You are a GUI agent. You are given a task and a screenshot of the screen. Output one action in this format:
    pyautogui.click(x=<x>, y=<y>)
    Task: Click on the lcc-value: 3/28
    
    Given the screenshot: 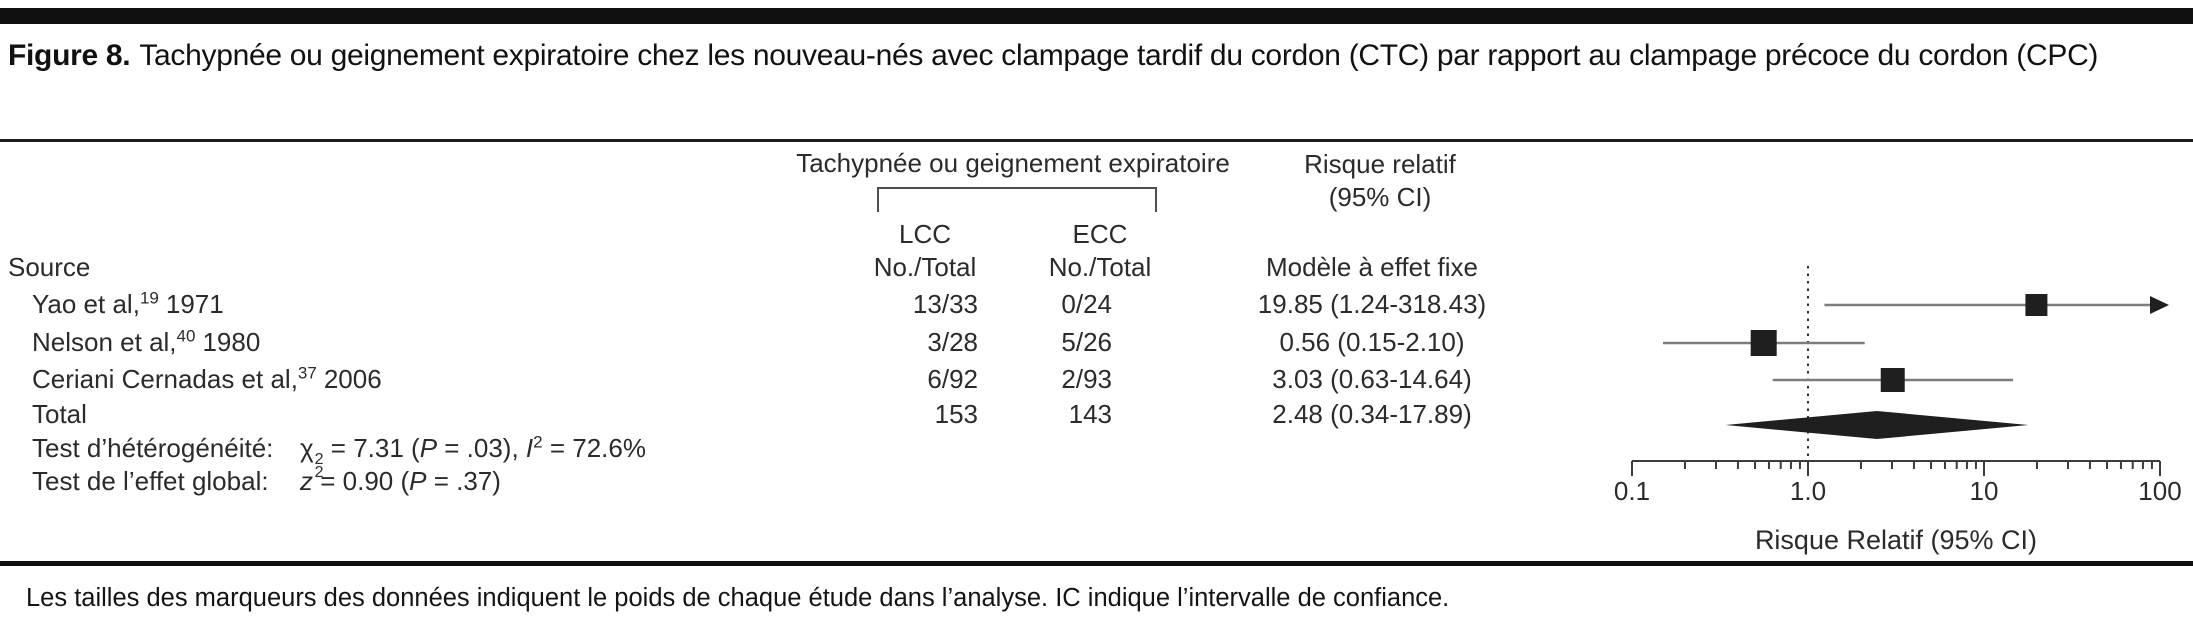 What is the action you would take?
    pyautogui.click(x=952, y=342)
    